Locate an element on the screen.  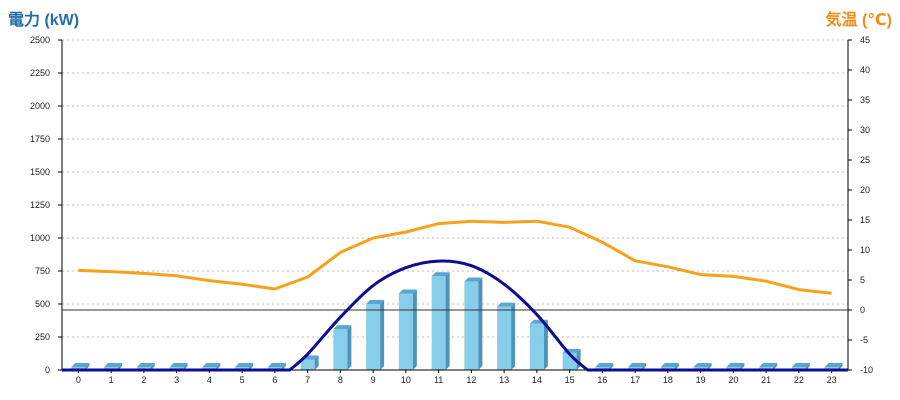
x-tick-label: 9 is located at coordinates (373, 380).